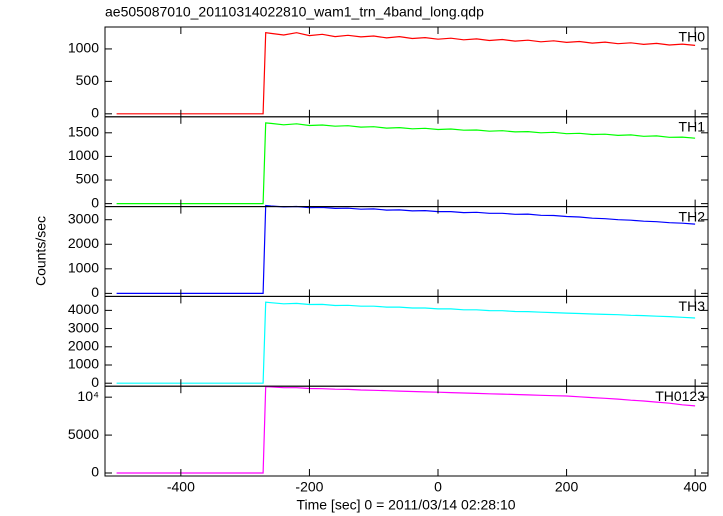 This screenshot has height=516, width=723. Describe the element at coordinates (405, 505) in the screenshot. I see `x-axis-label: Time [sec] 0 = 2011/03/14 02:28:10` at that location.